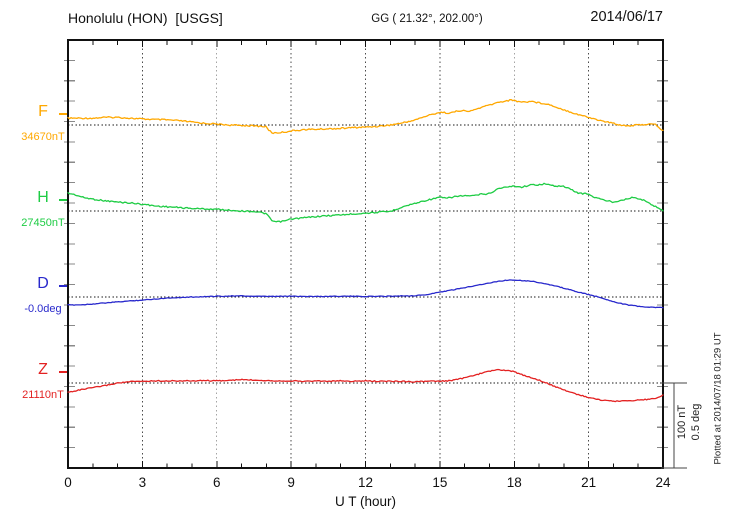  What do you see at coordinates (43, 111) in the screenshot?
I see `series-letter-F: F` at bounding box center [43, 111].